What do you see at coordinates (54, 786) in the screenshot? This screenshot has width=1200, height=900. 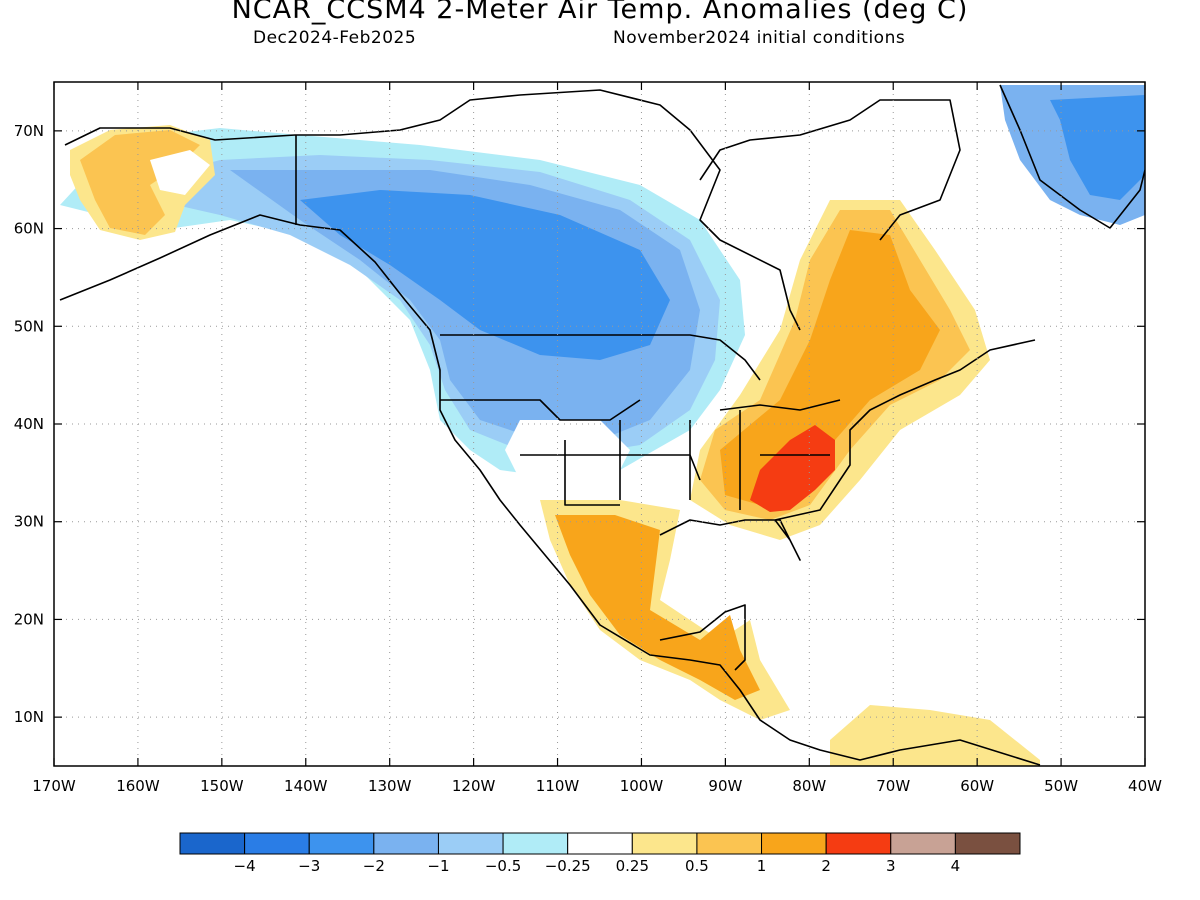 I see `lon-tick-label: 170W` at bounding box center [54, 786].